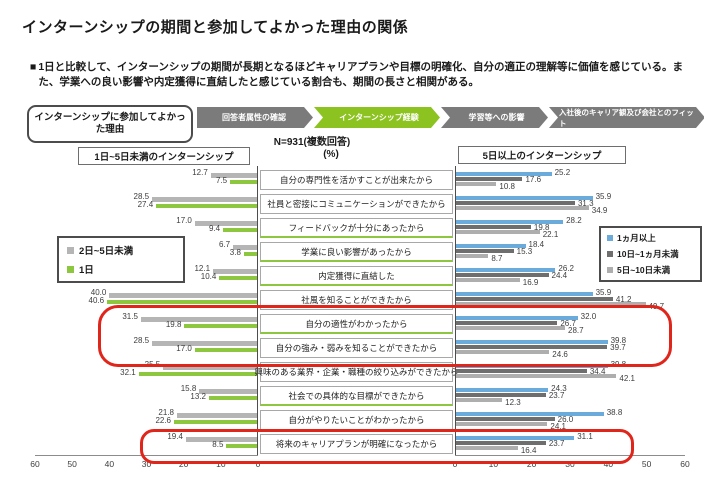 Image resolution: width=704 pixels, height=477 pixels. I want to click on value-label: 18.4, so click(536, 244).